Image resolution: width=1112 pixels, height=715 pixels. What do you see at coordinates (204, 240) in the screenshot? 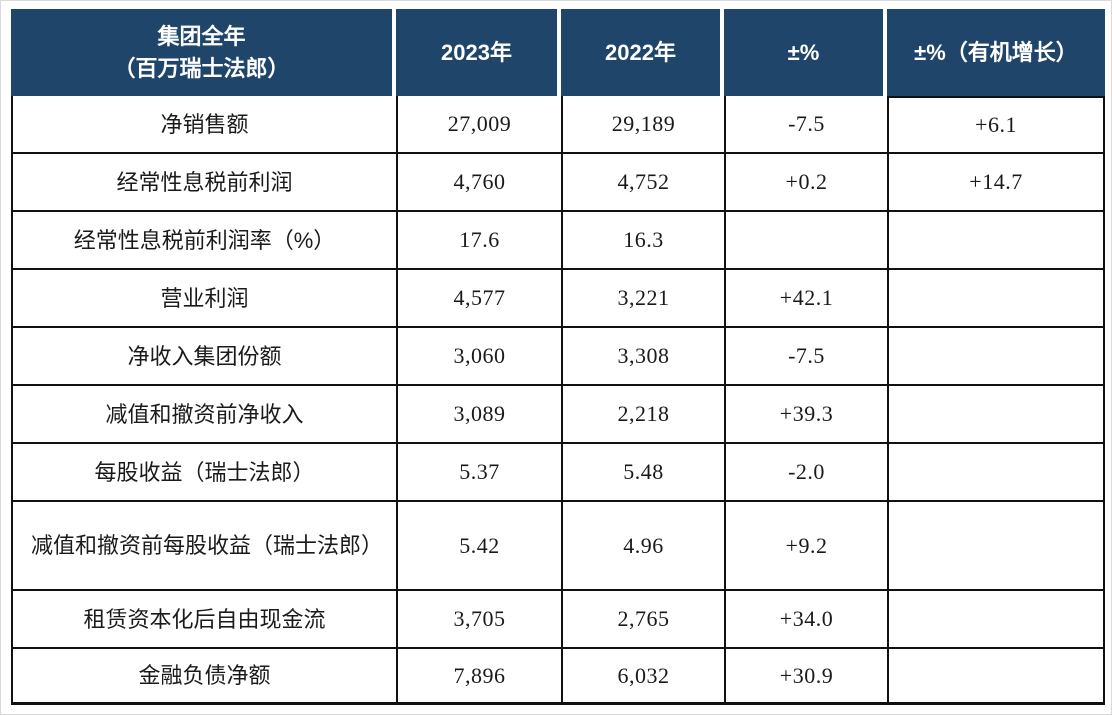
I see `row-label: 经常性息税前利润率（%）` at bounding box center [204, 240].